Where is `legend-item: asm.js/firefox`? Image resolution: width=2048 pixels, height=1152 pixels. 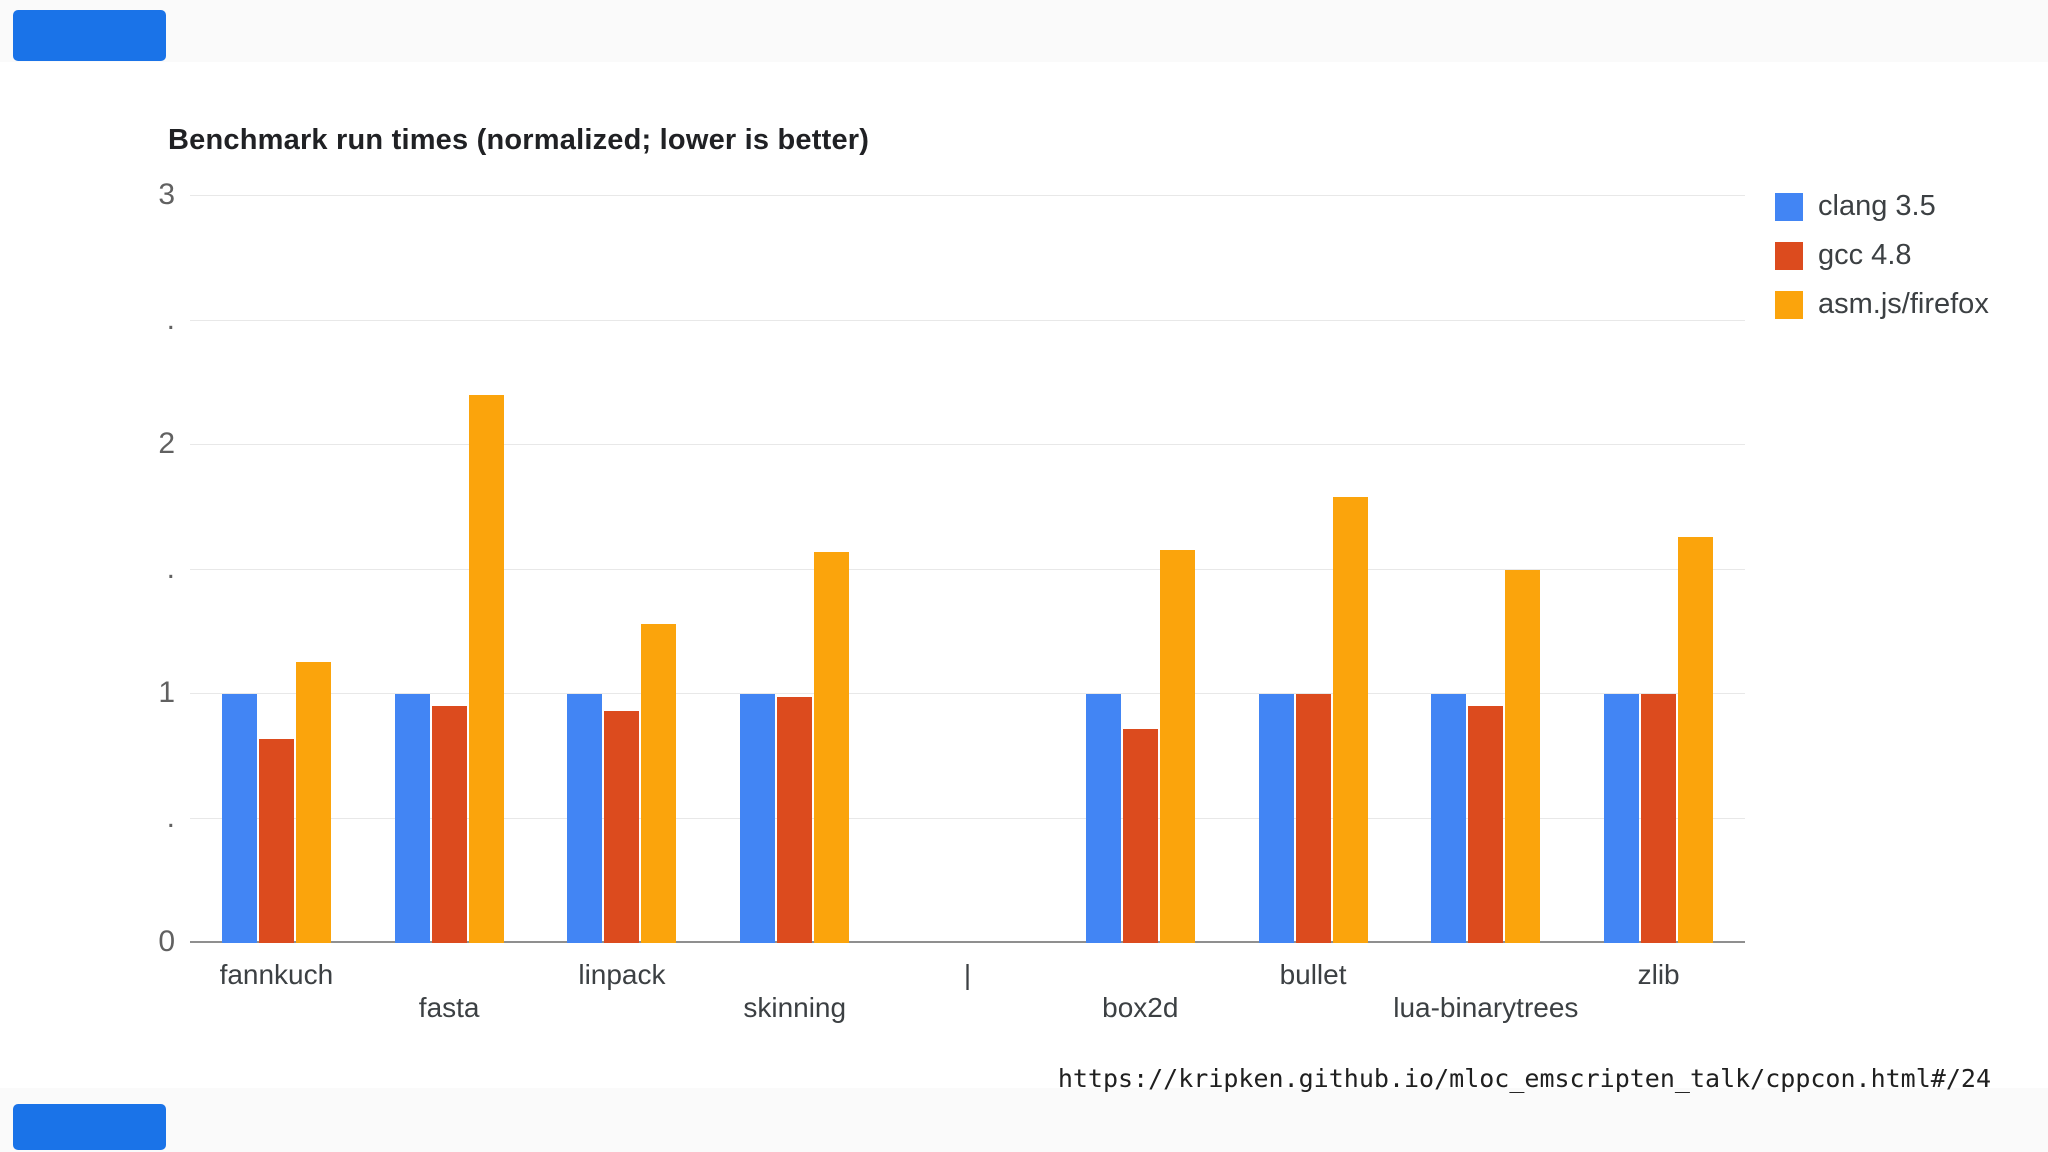
legend-item: asm.js/firefox is located at coordinates (1882, 304).